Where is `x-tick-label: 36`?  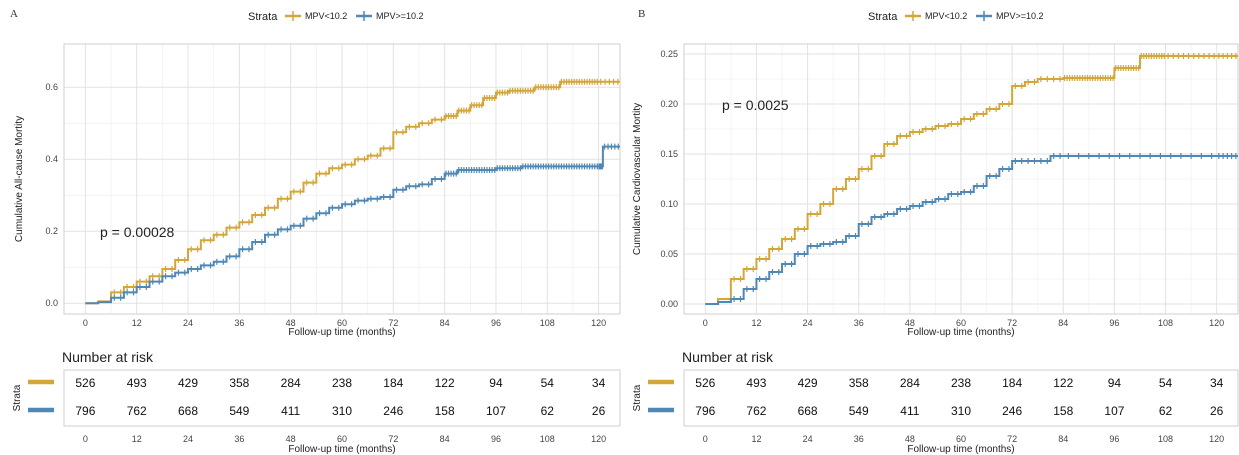 x-tick-label: 36 is located at coordinates (239, 323).